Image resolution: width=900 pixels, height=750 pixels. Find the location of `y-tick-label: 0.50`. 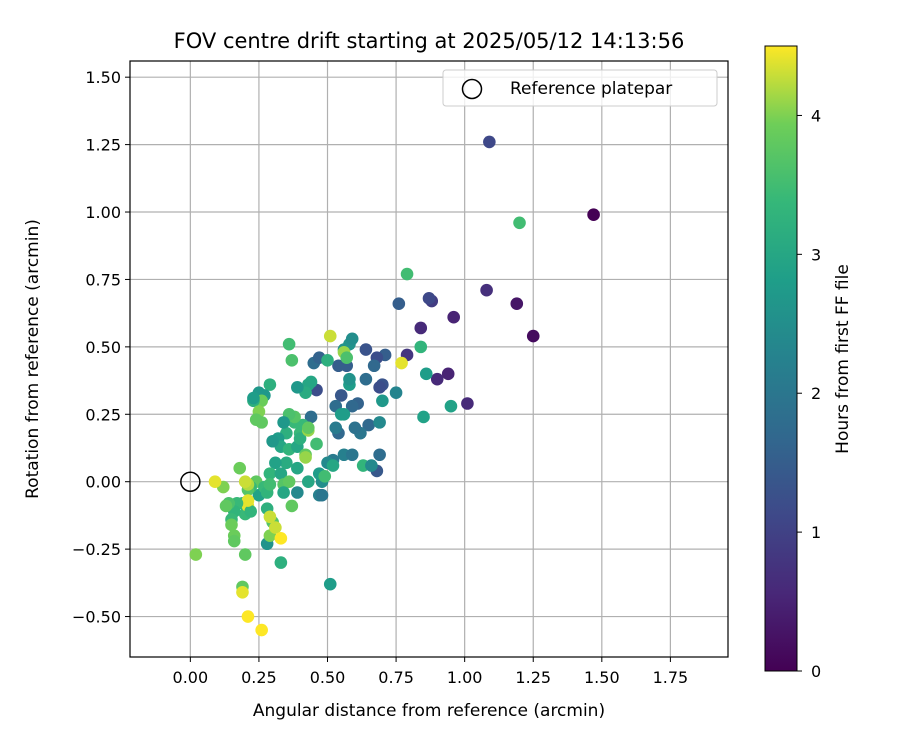

y-tick-label: 0.50 is located at coordinates (103, 347).